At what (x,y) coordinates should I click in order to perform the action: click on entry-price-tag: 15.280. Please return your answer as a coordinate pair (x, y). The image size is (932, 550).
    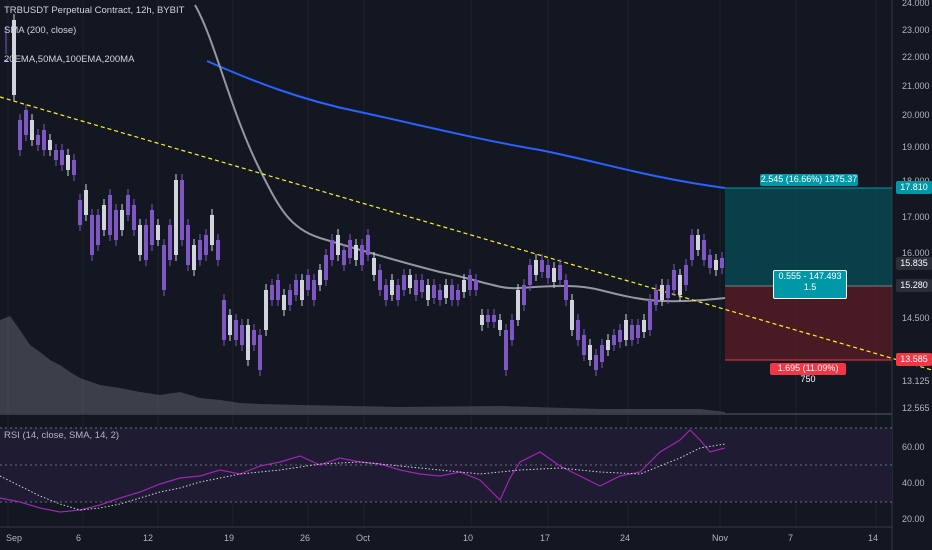
    Looking at the image, I should click on (914, 285).